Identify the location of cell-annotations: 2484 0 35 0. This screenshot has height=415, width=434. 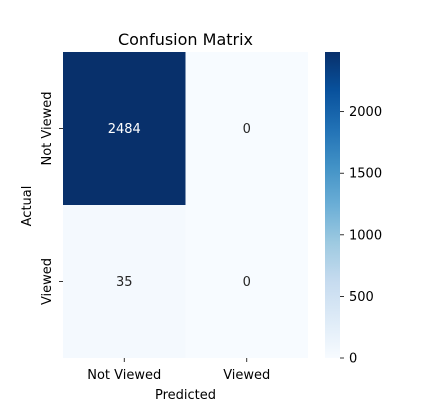
(179, 206).